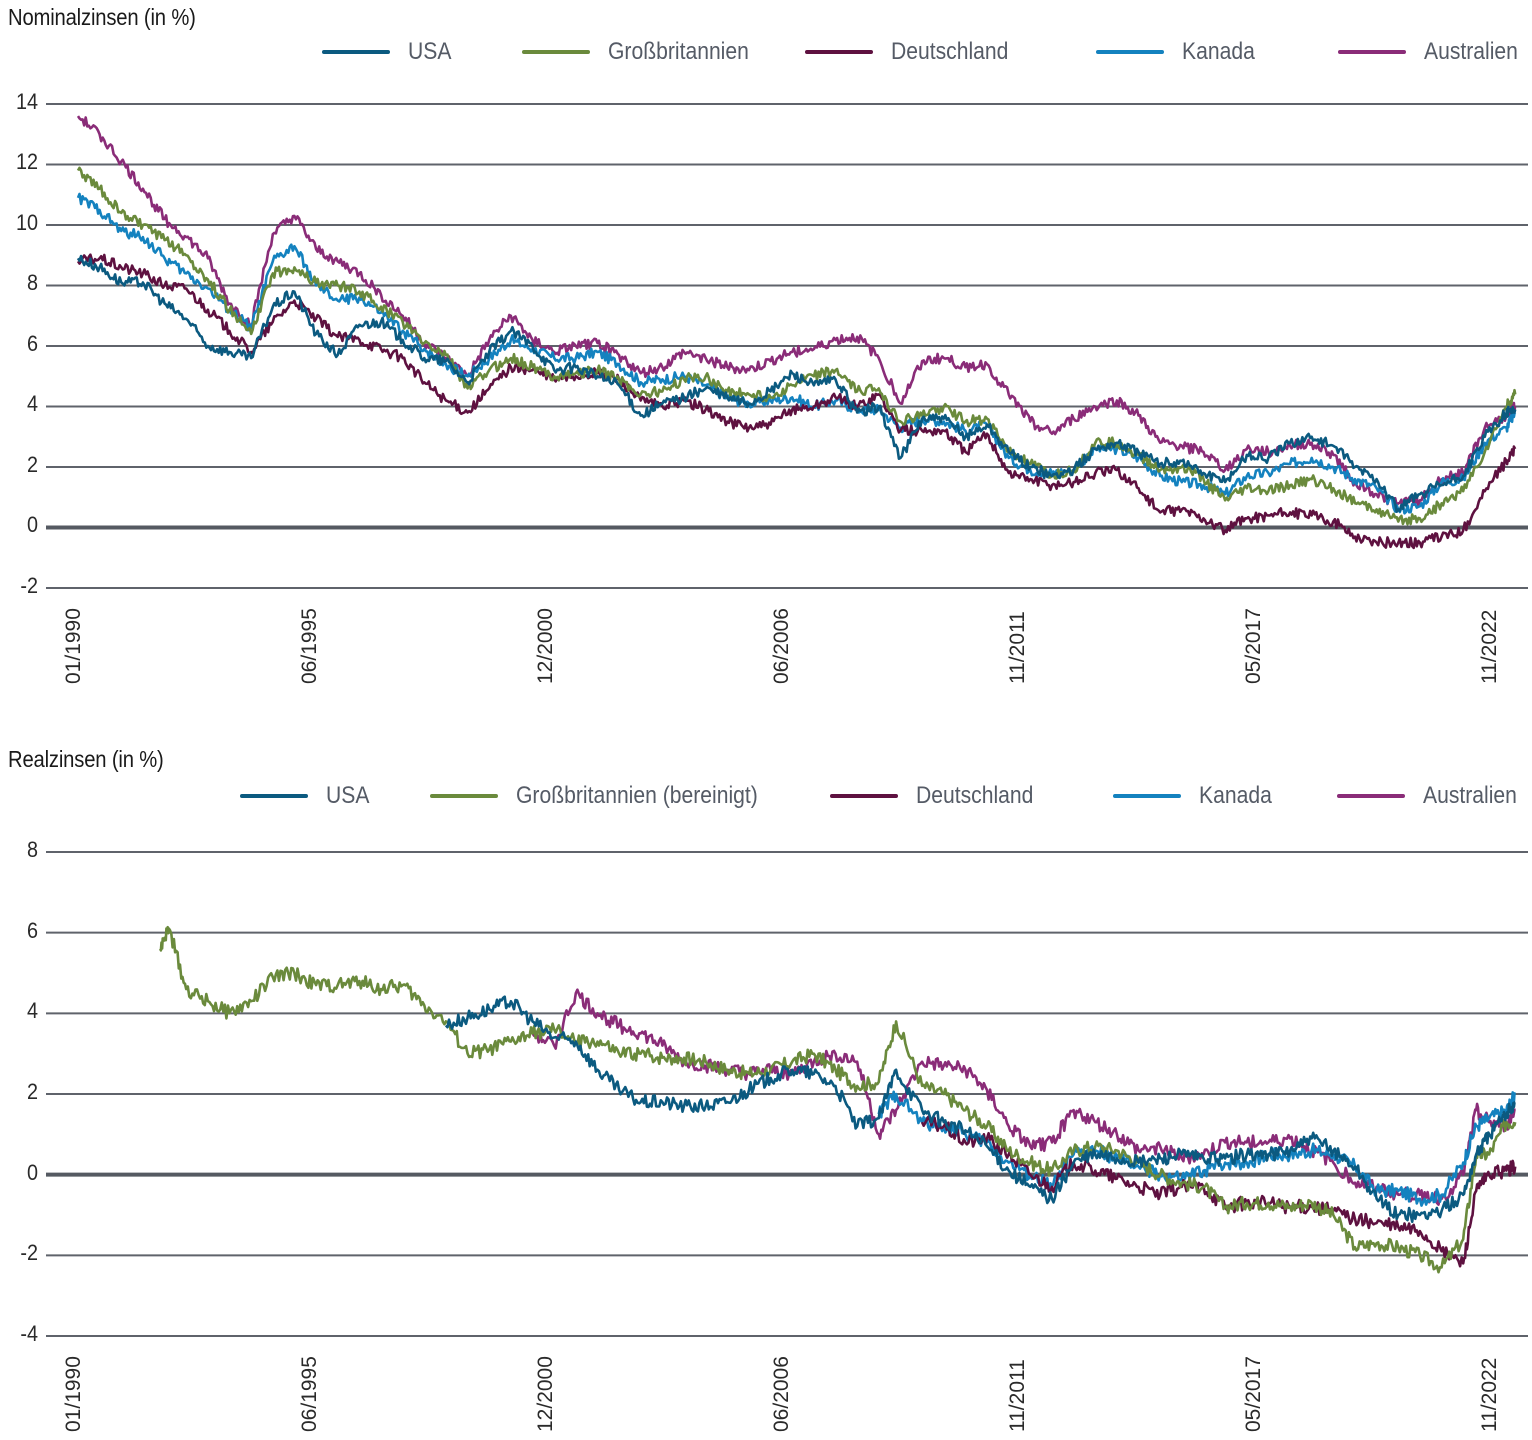 This screenshot has height=1440, width=1532. I want to click on y-tick-label: -4, so click(29, 1333).